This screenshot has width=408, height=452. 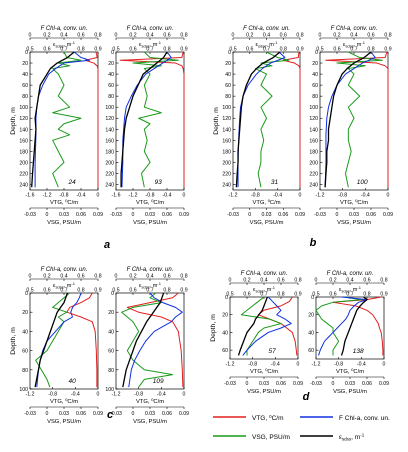 I want to click on top-tick-label-eps: 0.7, so click(x=266, y=50).